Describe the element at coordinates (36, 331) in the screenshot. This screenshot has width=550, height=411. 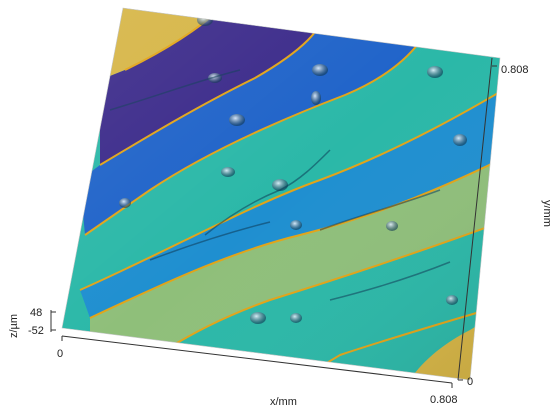
I see `z-tick-label-bottom: -52` at that location.